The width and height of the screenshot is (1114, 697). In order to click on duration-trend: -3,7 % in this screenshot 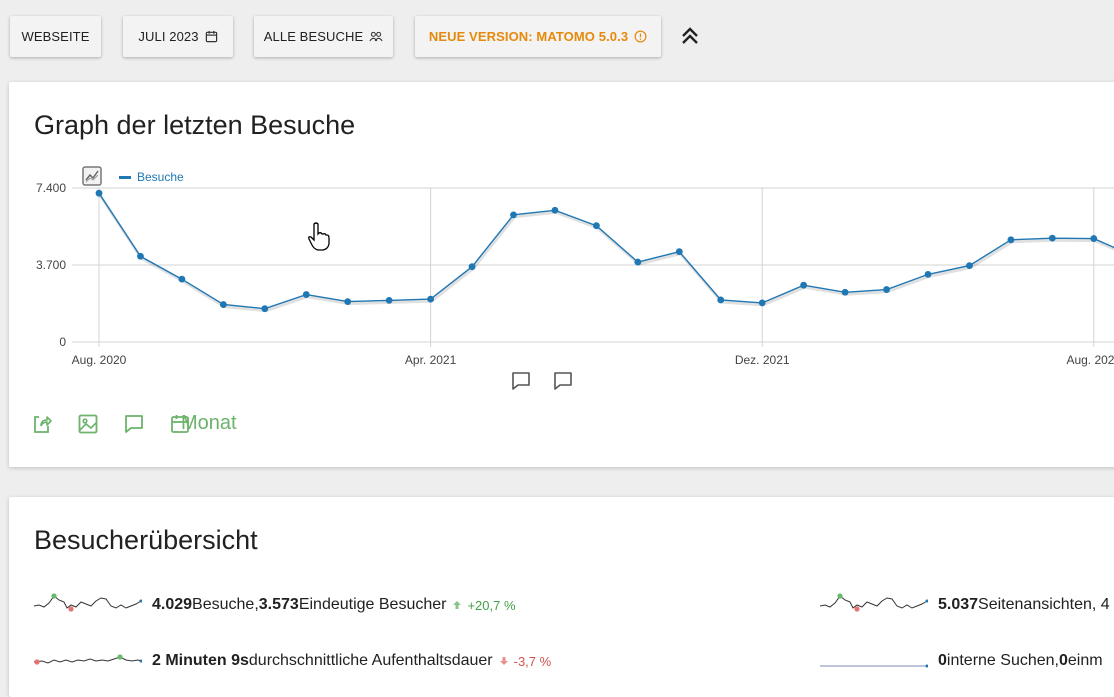, I will do `click(525, 661)`.